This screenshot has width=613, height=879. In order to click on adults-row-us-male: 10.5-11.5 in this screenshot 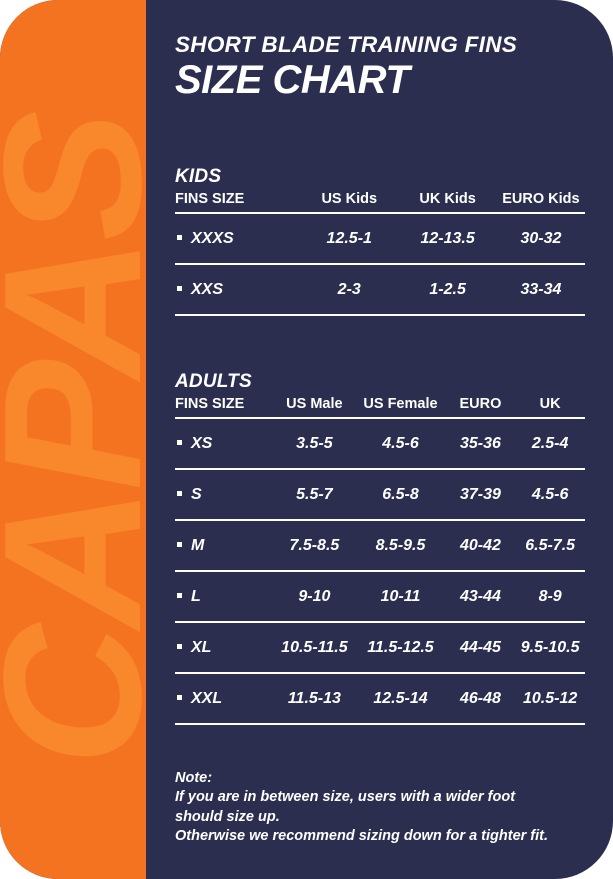, I will do `click(314, 648)`.